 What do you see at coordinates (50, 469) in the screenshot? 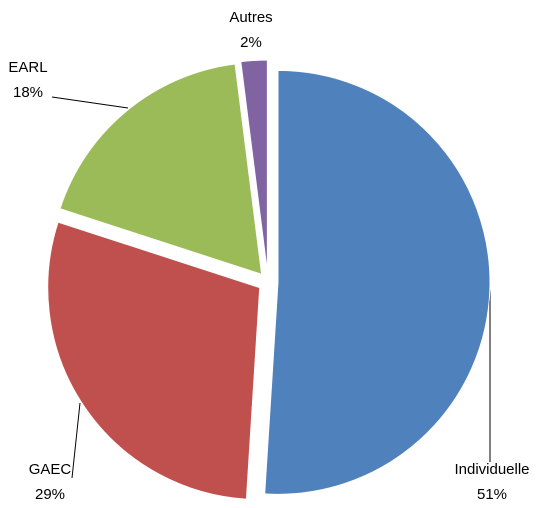
I see `slice-label: GAEC` at bounding box center [50, 469].